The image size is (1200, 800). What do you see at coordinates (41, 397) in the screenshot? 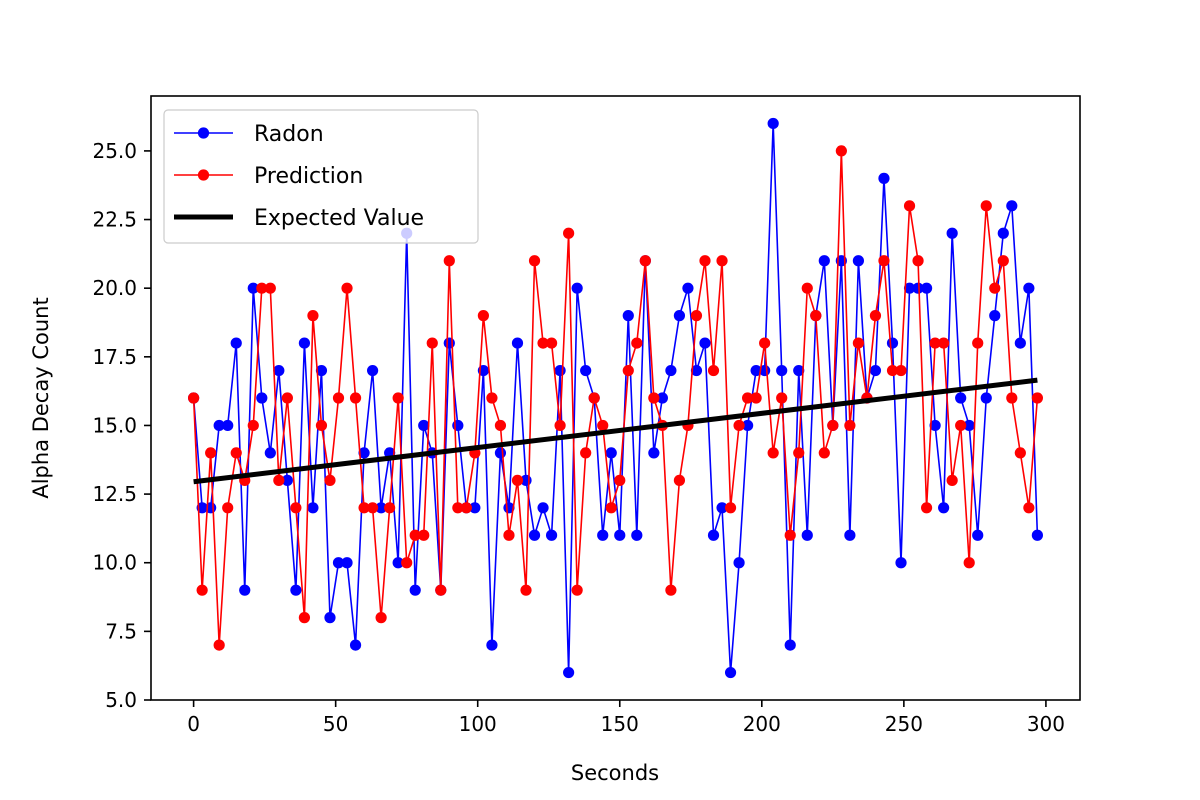
I see `y-axis-label: Alpha Decay Count` at bounding box center [41, 397].